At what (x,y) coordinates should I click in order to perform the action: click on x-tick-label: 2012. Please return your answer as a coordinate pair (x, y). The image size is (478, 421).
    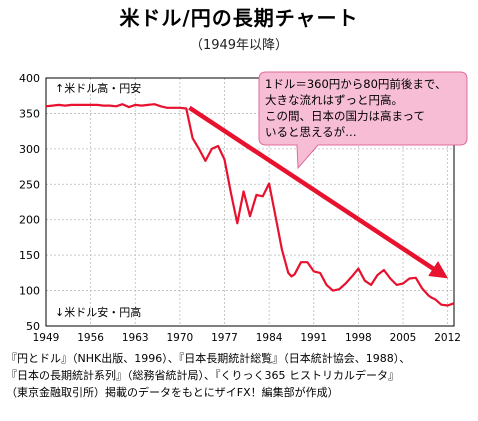
    Looking at the image, I should click on (447, 338).